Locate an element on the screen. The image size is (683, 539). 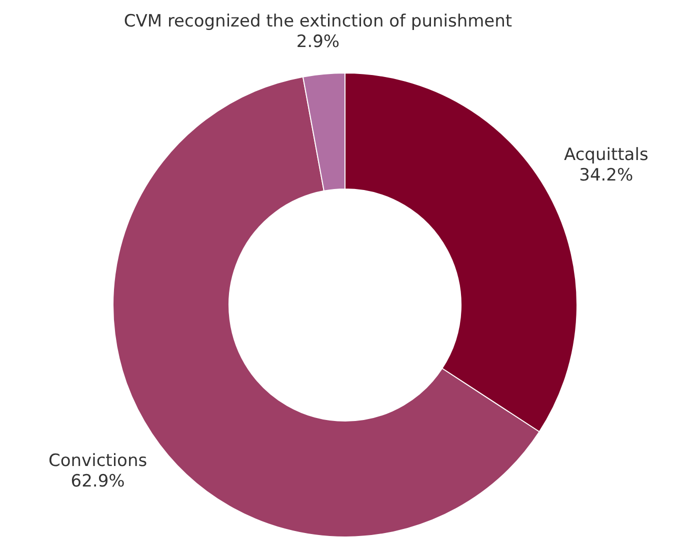
data-label: 34.2% is located at coordinates (606, 176).